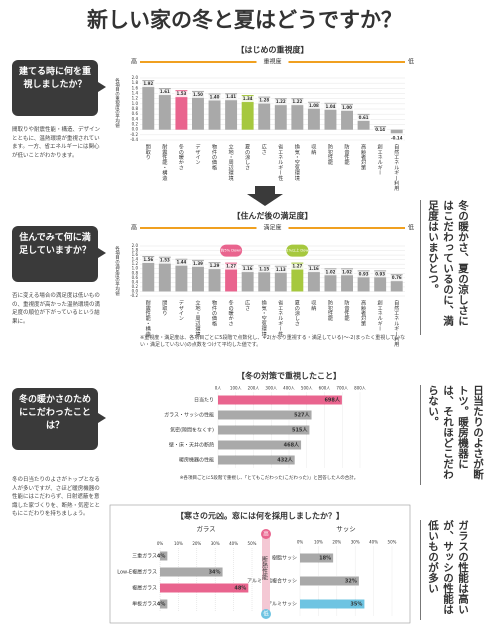 The image size is (489, 626). What do you see at coordinates (134, 62) in the screenshot?
I see `scale-high: 高` at bounding box center [134, 62].